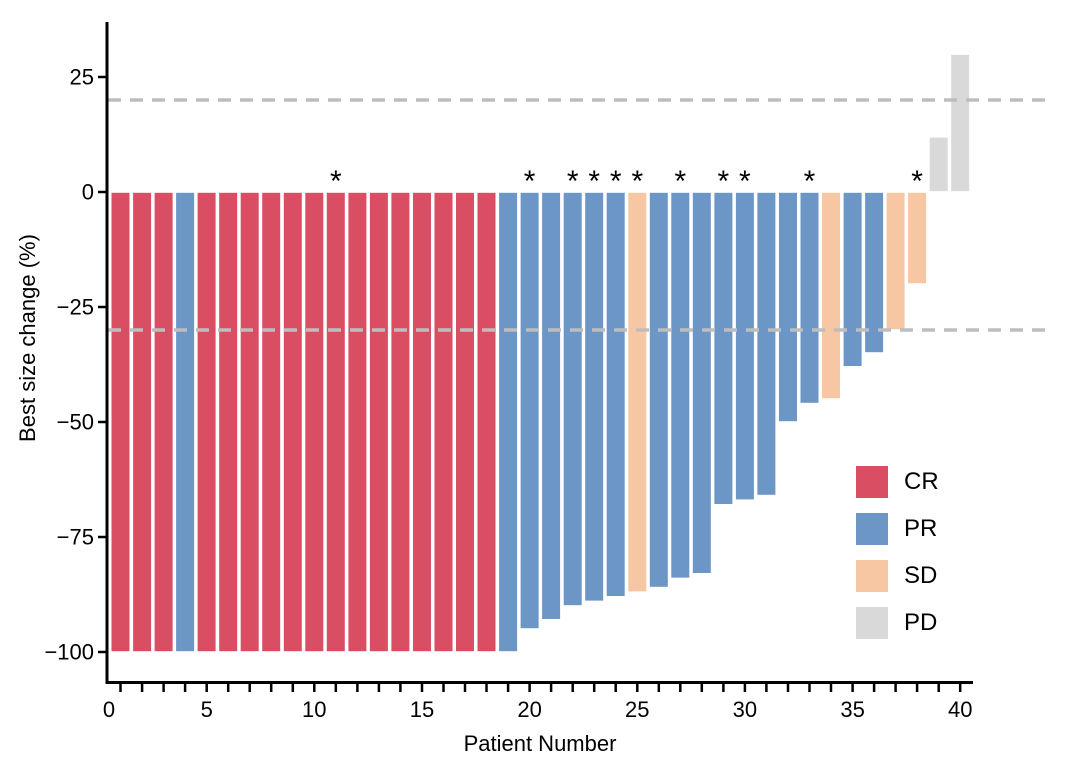  What do you see at coordinates (921, 622) in the screenshot?
I see `legend-label-pd: PD` at bounding box center [921, 622].